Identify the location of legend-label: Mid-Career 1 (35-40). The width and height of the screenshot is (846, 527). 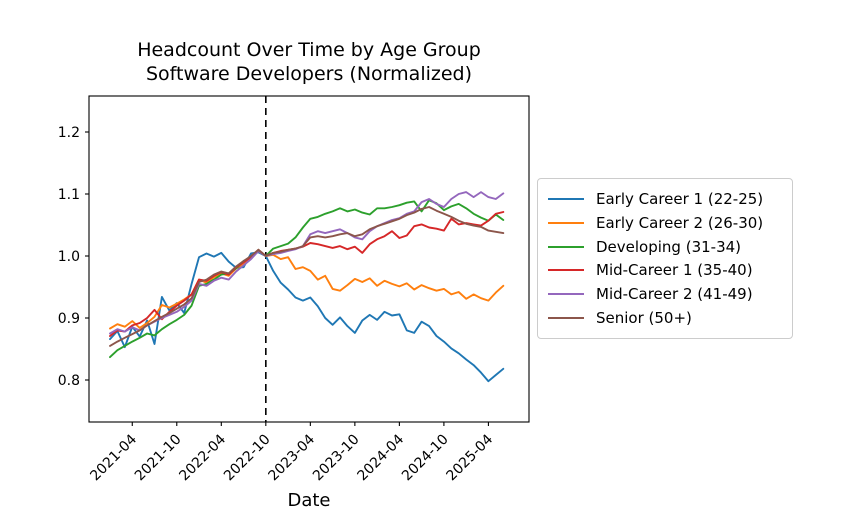
(674, 270).